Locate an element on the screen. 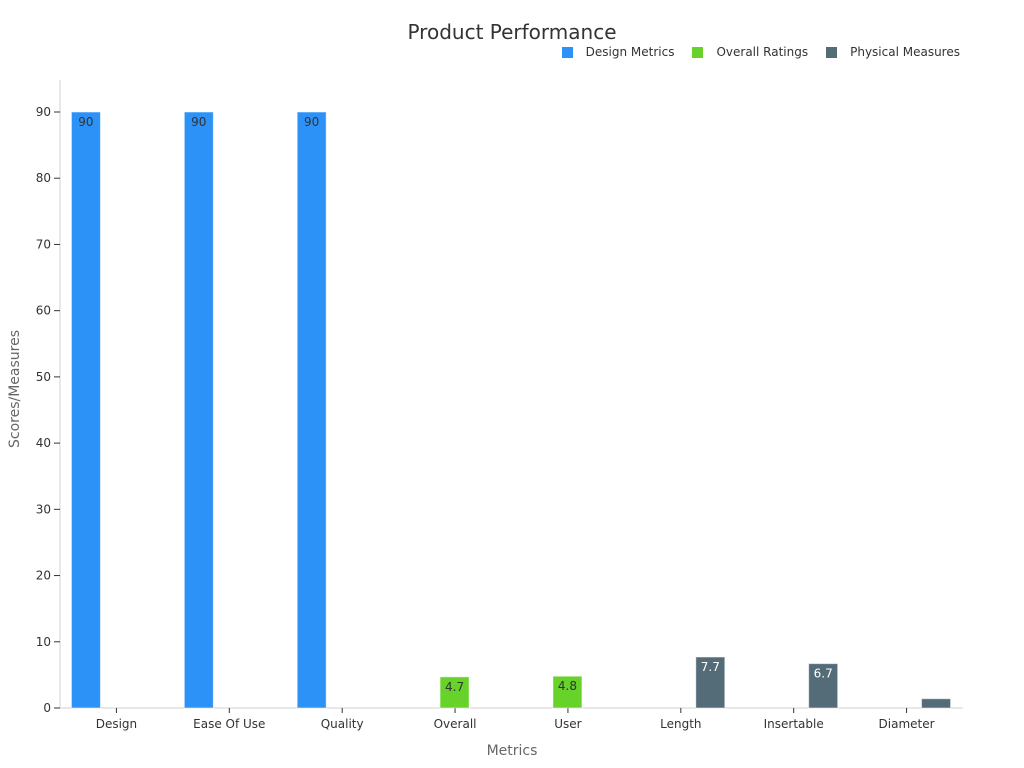 The image size is (1024, 768). y-axis-label: Scores/Measures is located at coordinates (15, 388).